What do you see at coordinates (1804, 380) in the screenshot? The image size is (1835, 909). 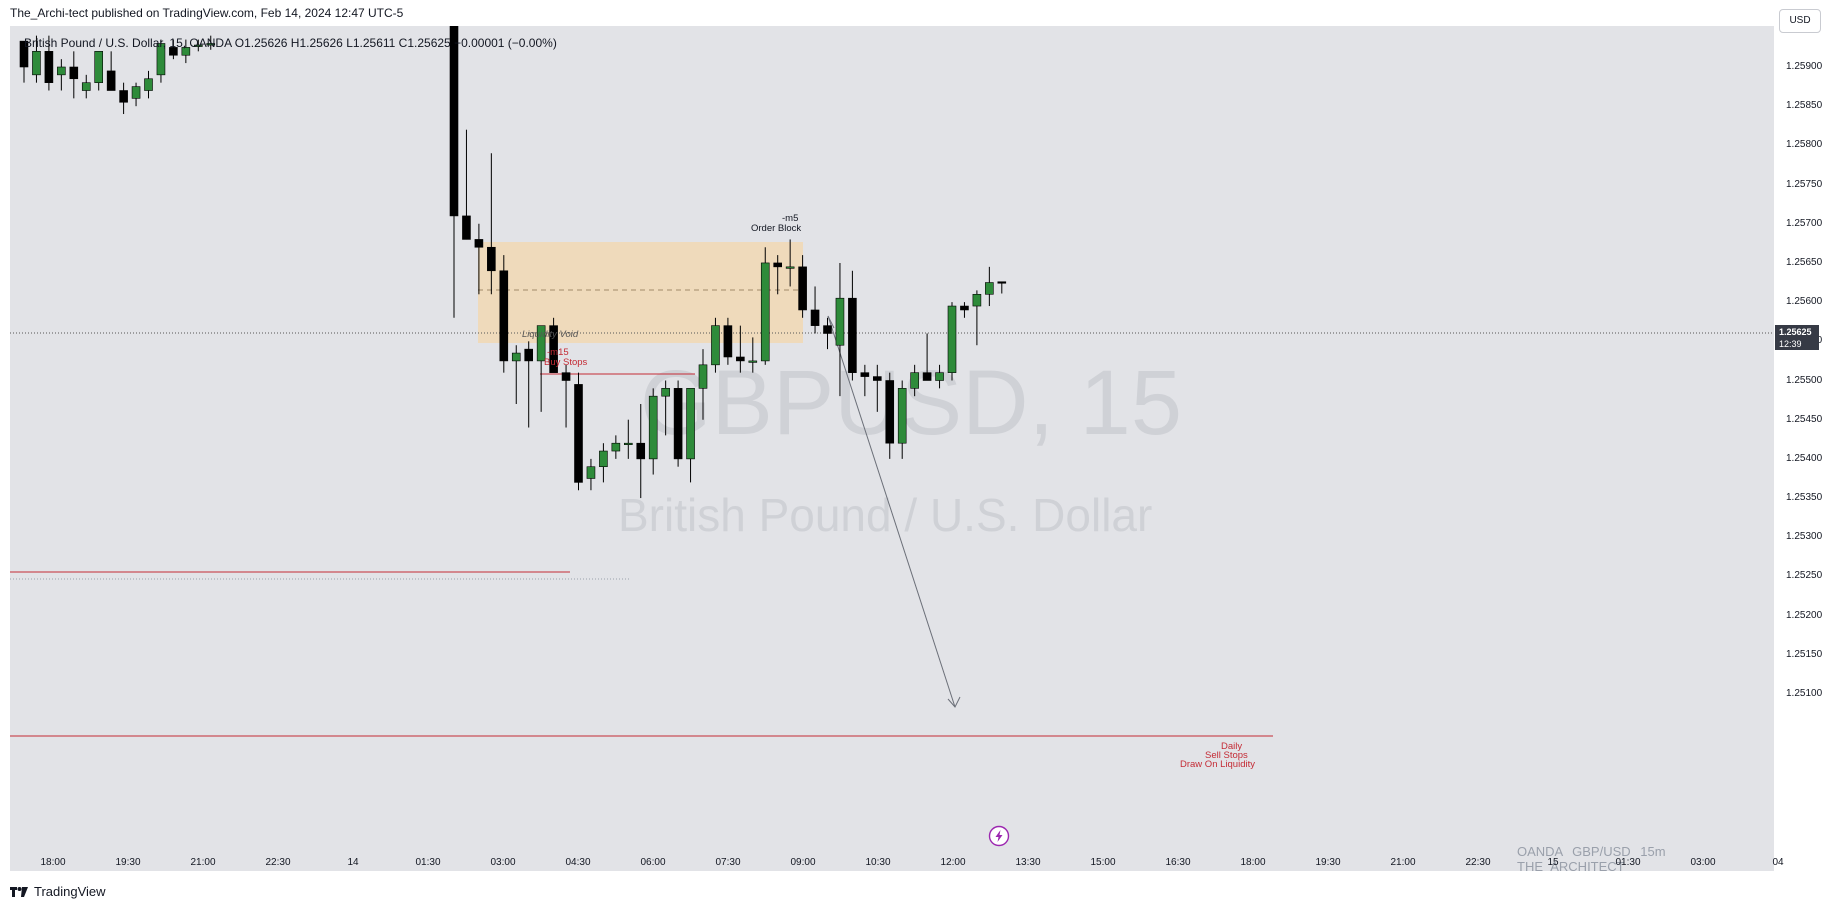 I see `price-tick: 1.25500` at bounding box center [1804, 380].